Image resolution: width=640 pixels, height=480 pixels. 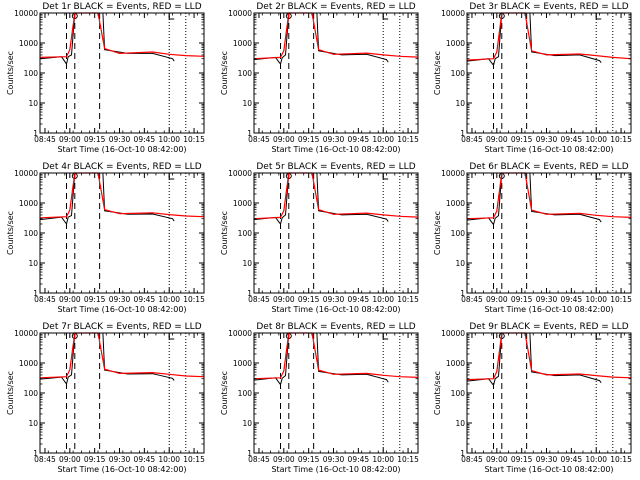 What do you see at coordinates (335, 327) in the screenshot?
I see `panel-title: Det 8r BLACK = Events, RED = LLD` at bounding box center [335, 327].